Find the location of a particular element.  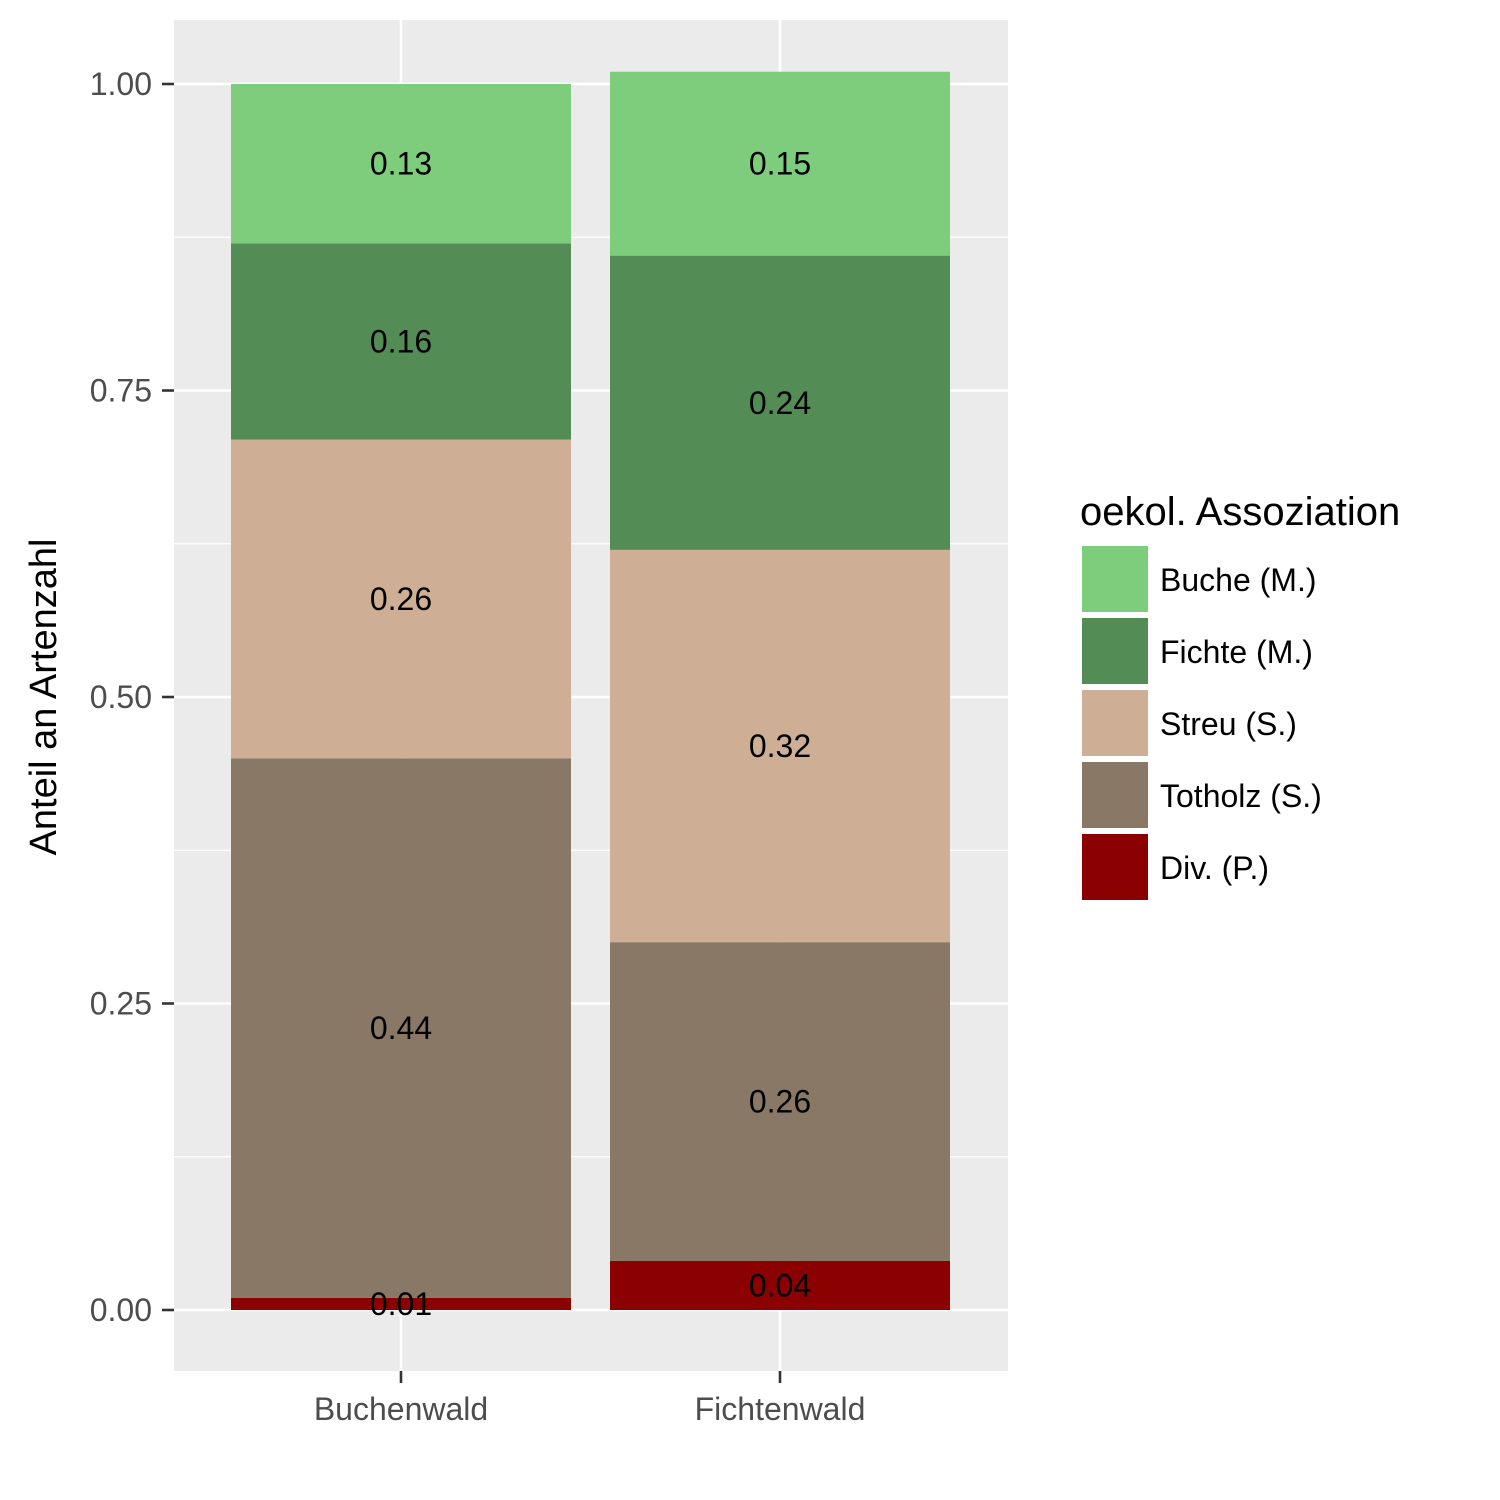

data-label: 0.16 is located at coordinates (401, 341).